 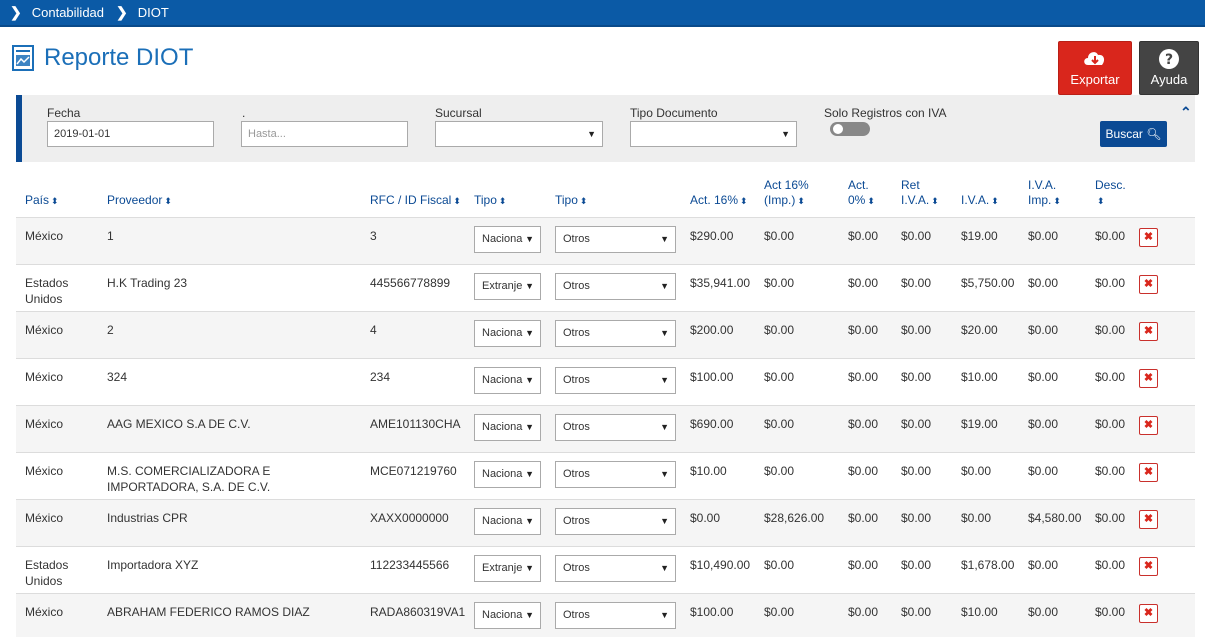 I want to click on header-act16-imp: Act 16% (Imp.) ⬍, so click(x=786, y=192).